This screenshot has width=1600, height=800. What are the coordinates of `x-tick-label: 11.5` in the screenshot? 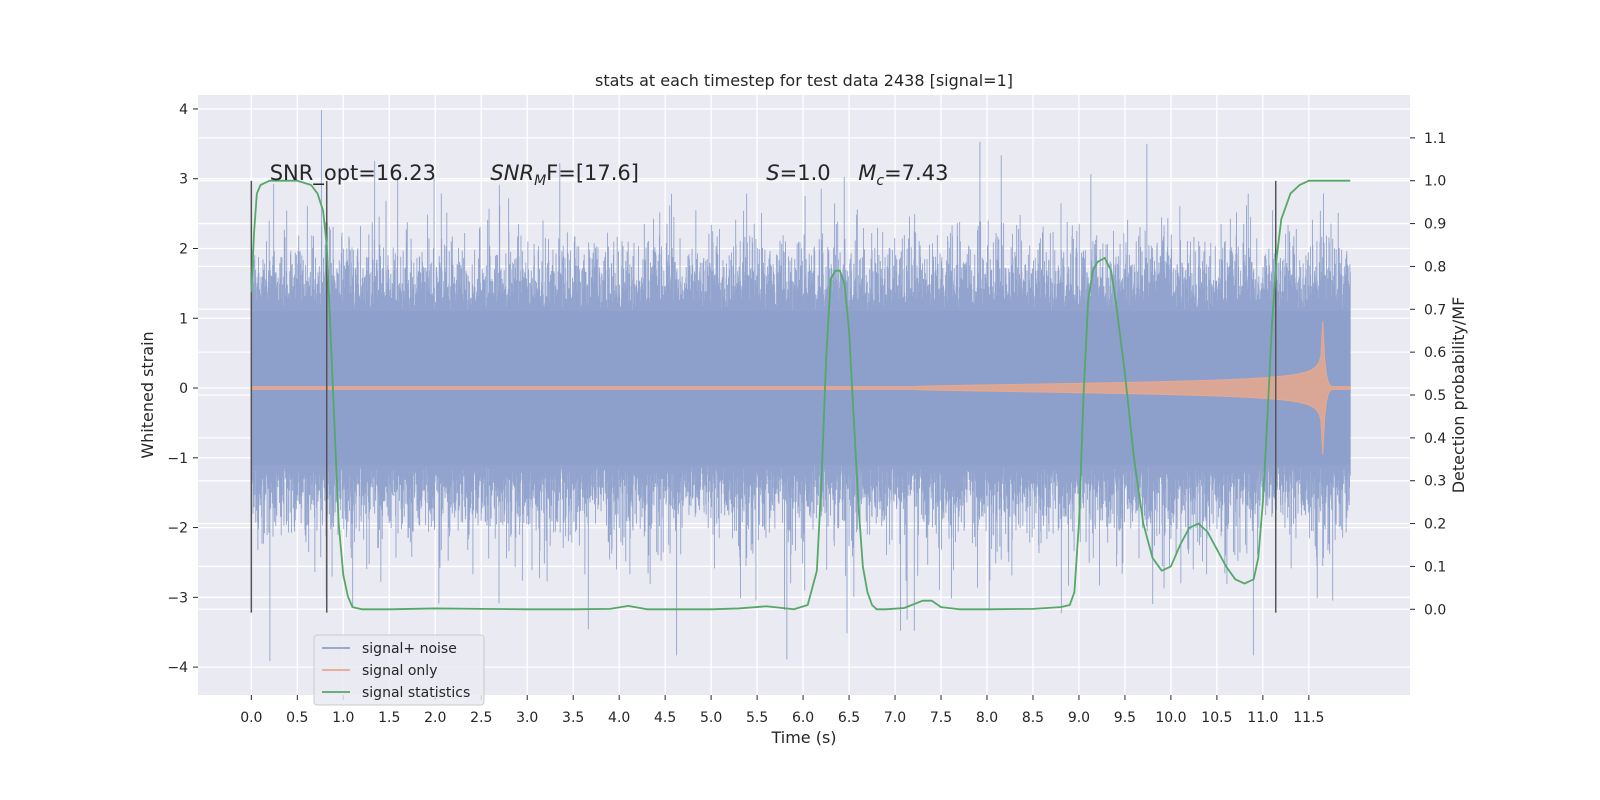 It's located at (1308, 718).